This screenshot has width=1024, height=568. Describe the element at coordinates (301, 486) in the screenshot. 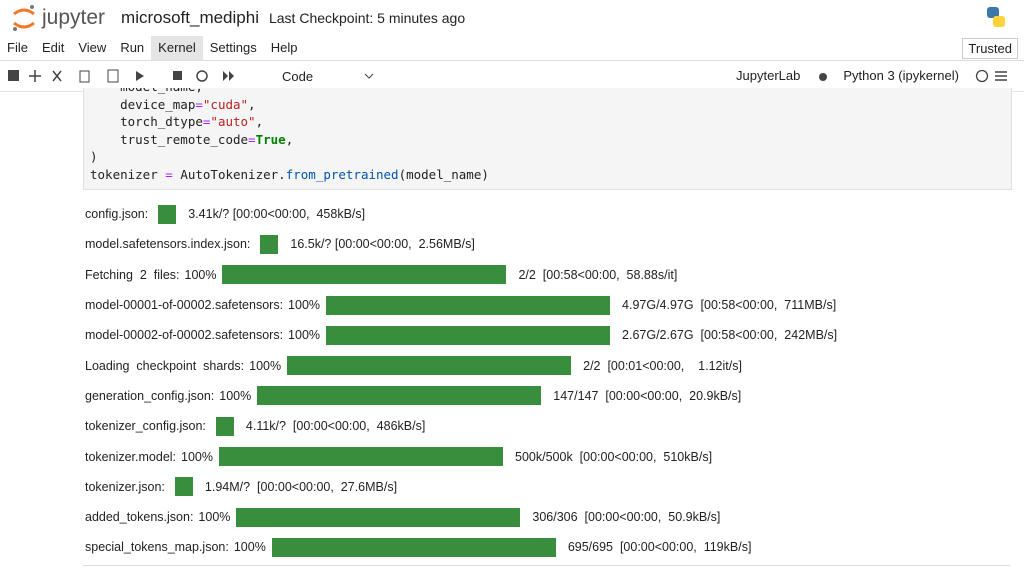

I see `progress-stats: 1.94M/? [00:00<00:00, 27.6MB/s]` at that location.